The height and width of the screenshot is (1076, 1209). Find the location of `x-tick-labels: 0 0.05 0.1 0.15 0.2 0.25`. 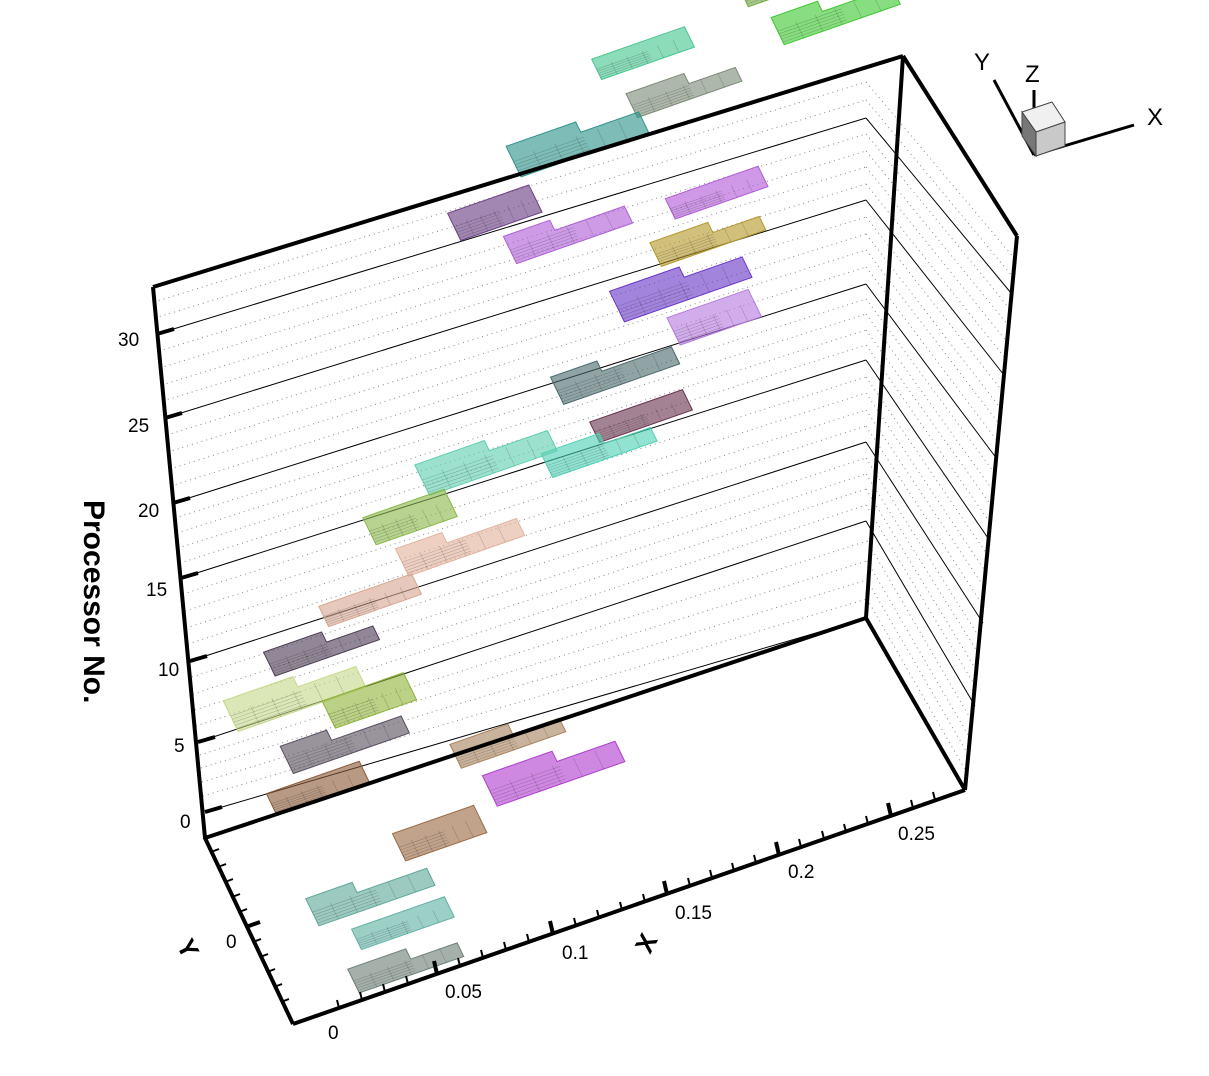

x-tick-labels: 0 0.05 0.1 0.15 0.2 0.25 is located at coordinates (631, 934).